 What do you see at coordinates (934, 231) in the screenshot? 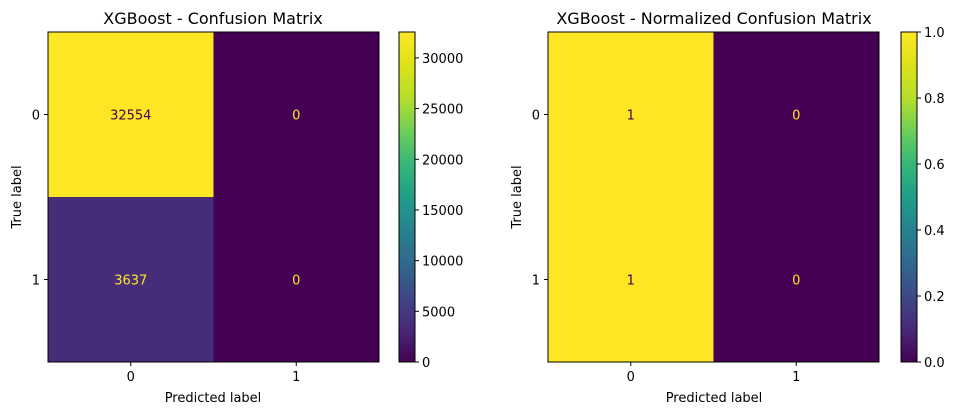
I see `colorbar-tick-label: 0.4` at bounding box center [934, 231].